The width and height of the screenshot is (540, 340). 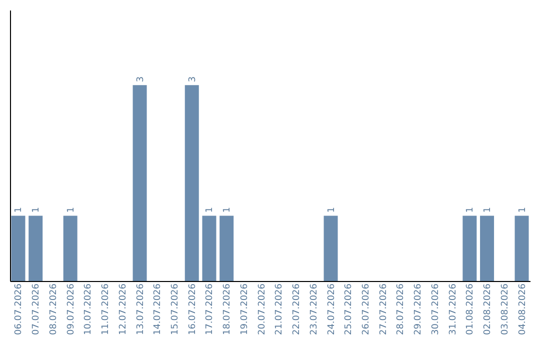 I want to click on x-tick-label: 28.07.2026, so click(x=401, y=309).